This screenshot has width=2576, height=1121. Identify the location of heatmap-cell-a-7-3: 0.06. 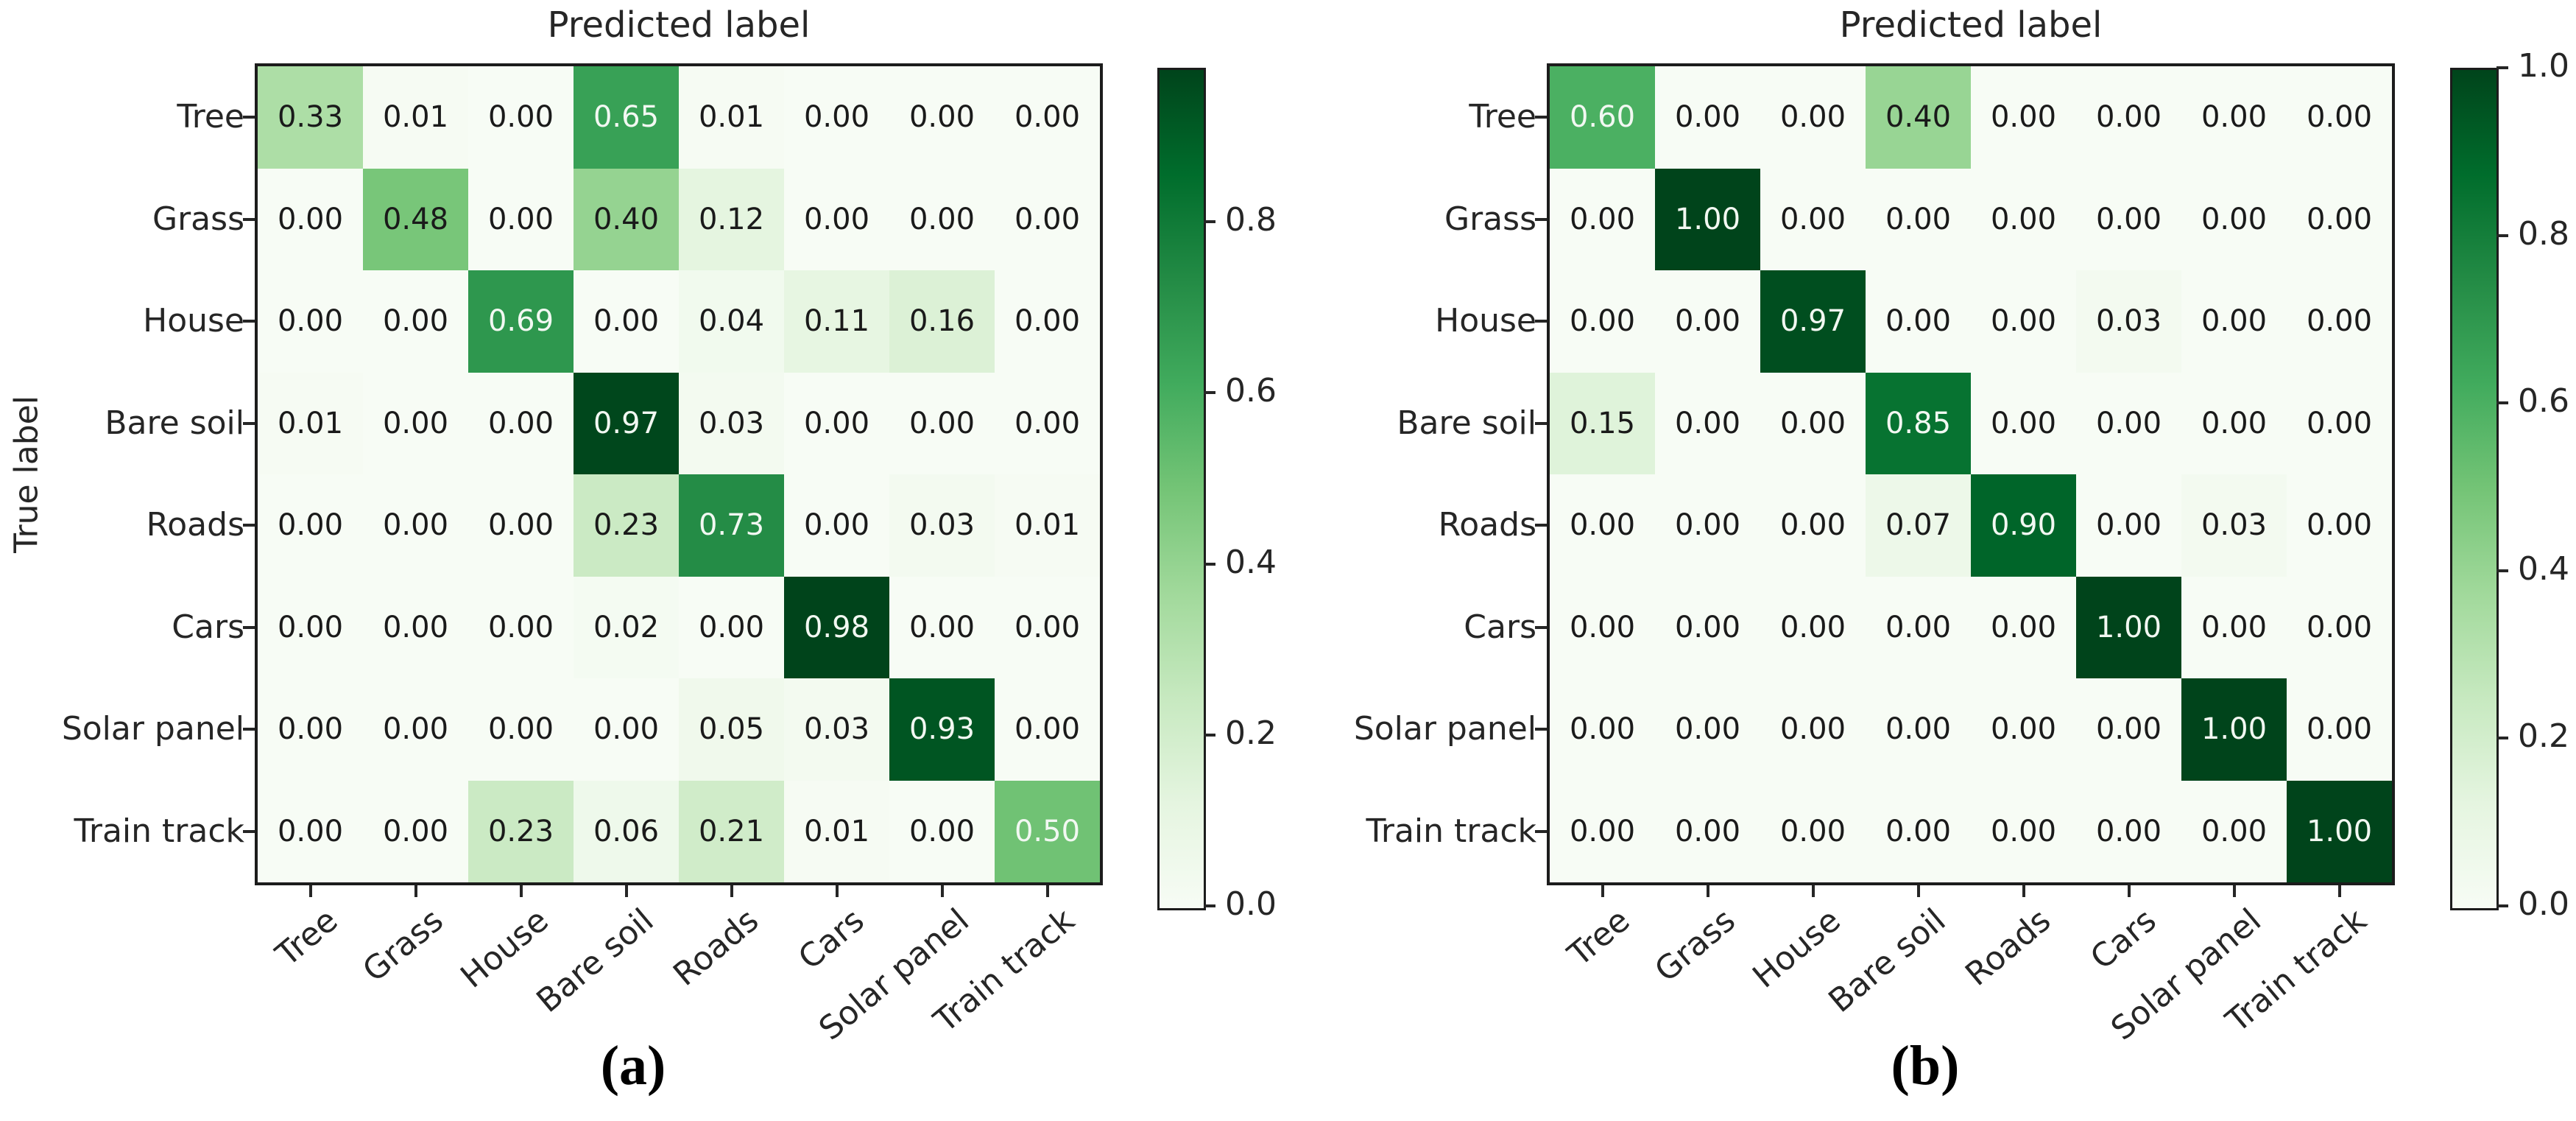
(626, 831).